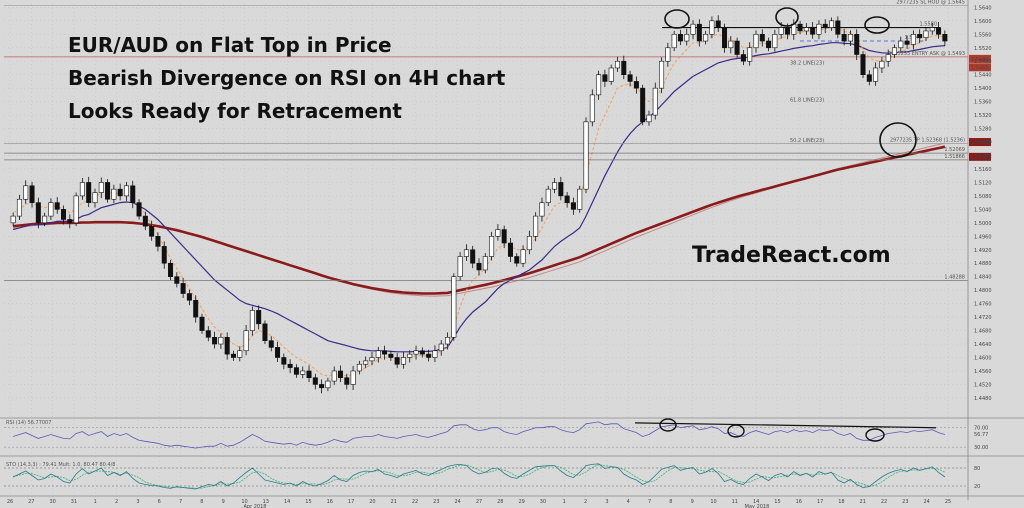  I want to click on x-tick-label: 25, so click(948, 502).